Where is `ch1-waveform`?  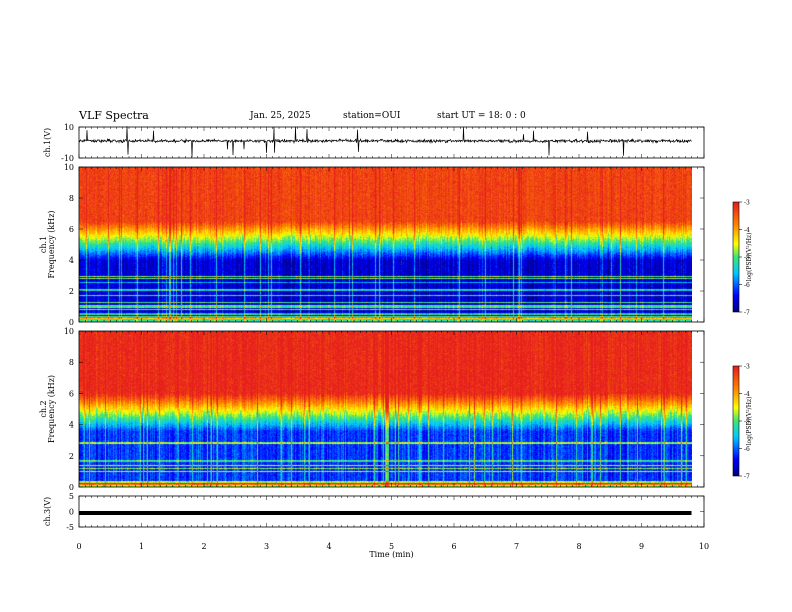 ch1-waveform is located at coordinates (385, 142).